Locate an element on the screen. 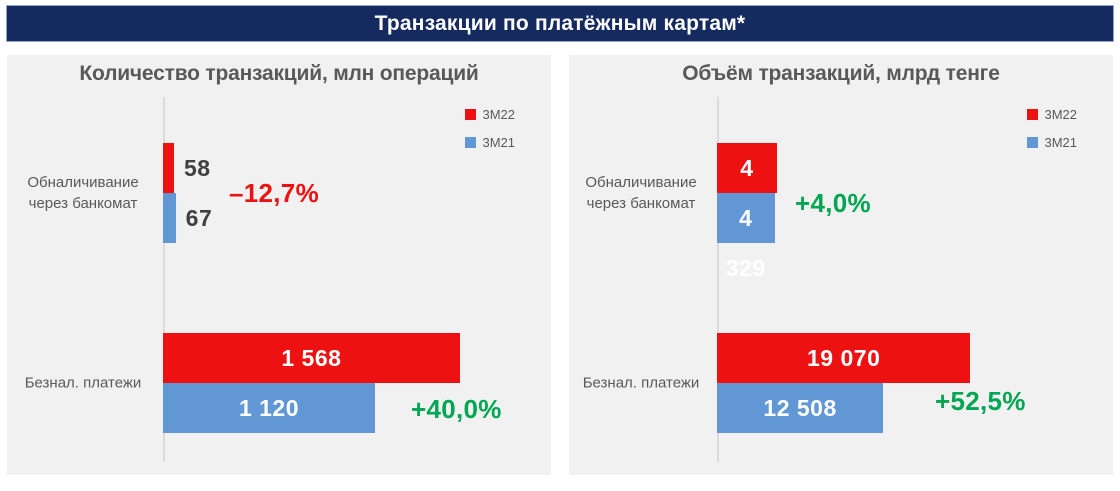 Image resolution: width=1120 pixels, height=491 pixels. title-bar: Транзакции по платёжным картам* is located at coordinates (560, 23).